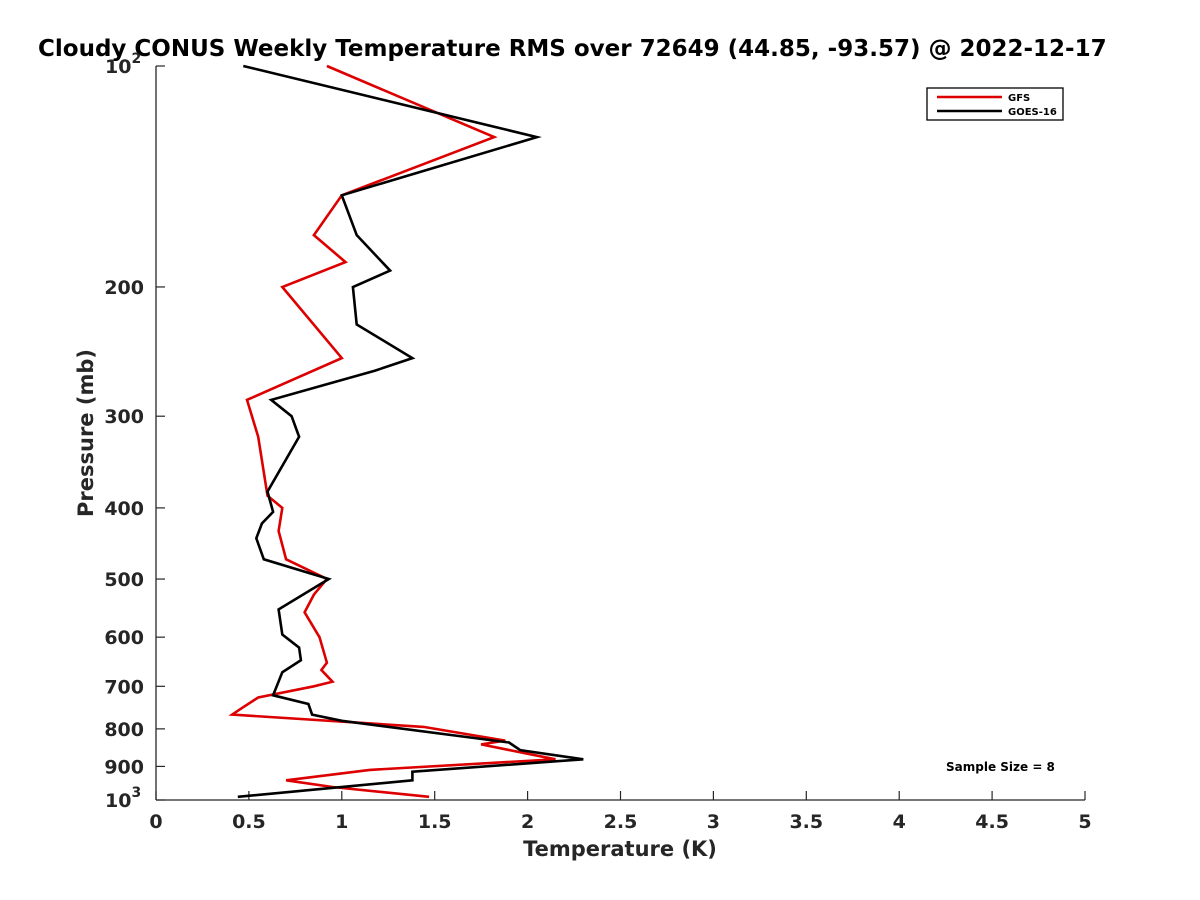 The height and width of the screenshot is (900, 1200). What do you see at coordinates (124, 730) in the screenshot?
I see `y-tick-label: 800` at bounding box center [124, 730].